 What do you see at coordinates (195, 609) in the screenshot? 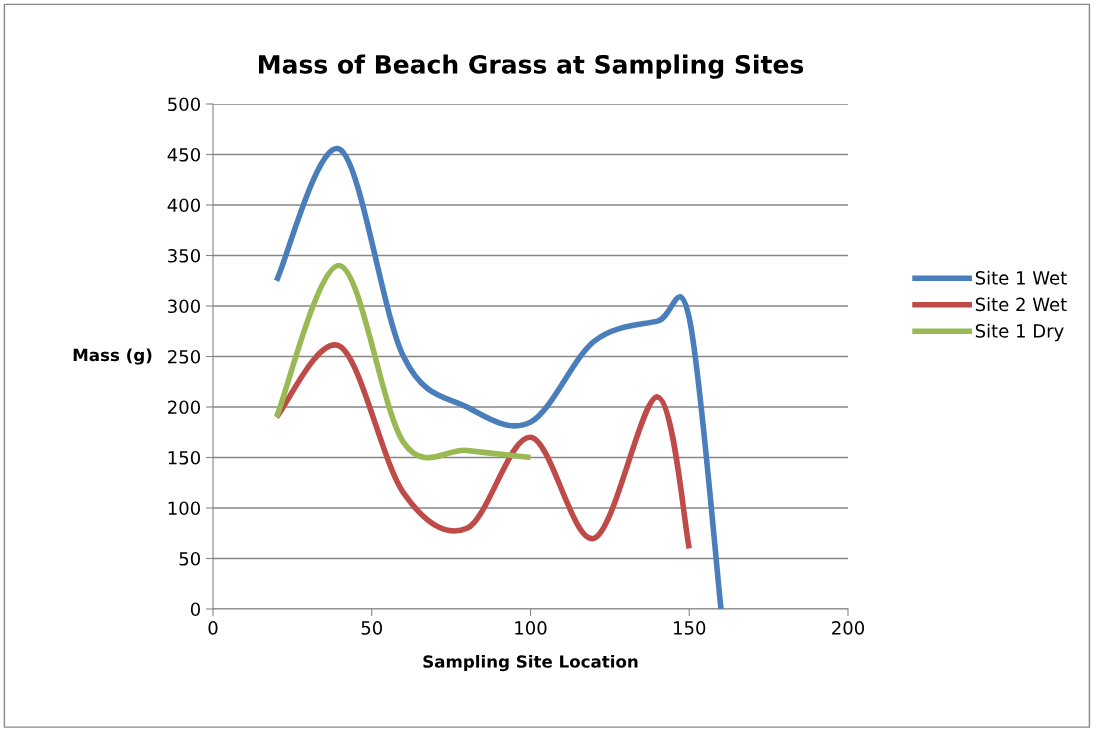
I see `y-tick-label: 0` at bounding box center [195, 609].